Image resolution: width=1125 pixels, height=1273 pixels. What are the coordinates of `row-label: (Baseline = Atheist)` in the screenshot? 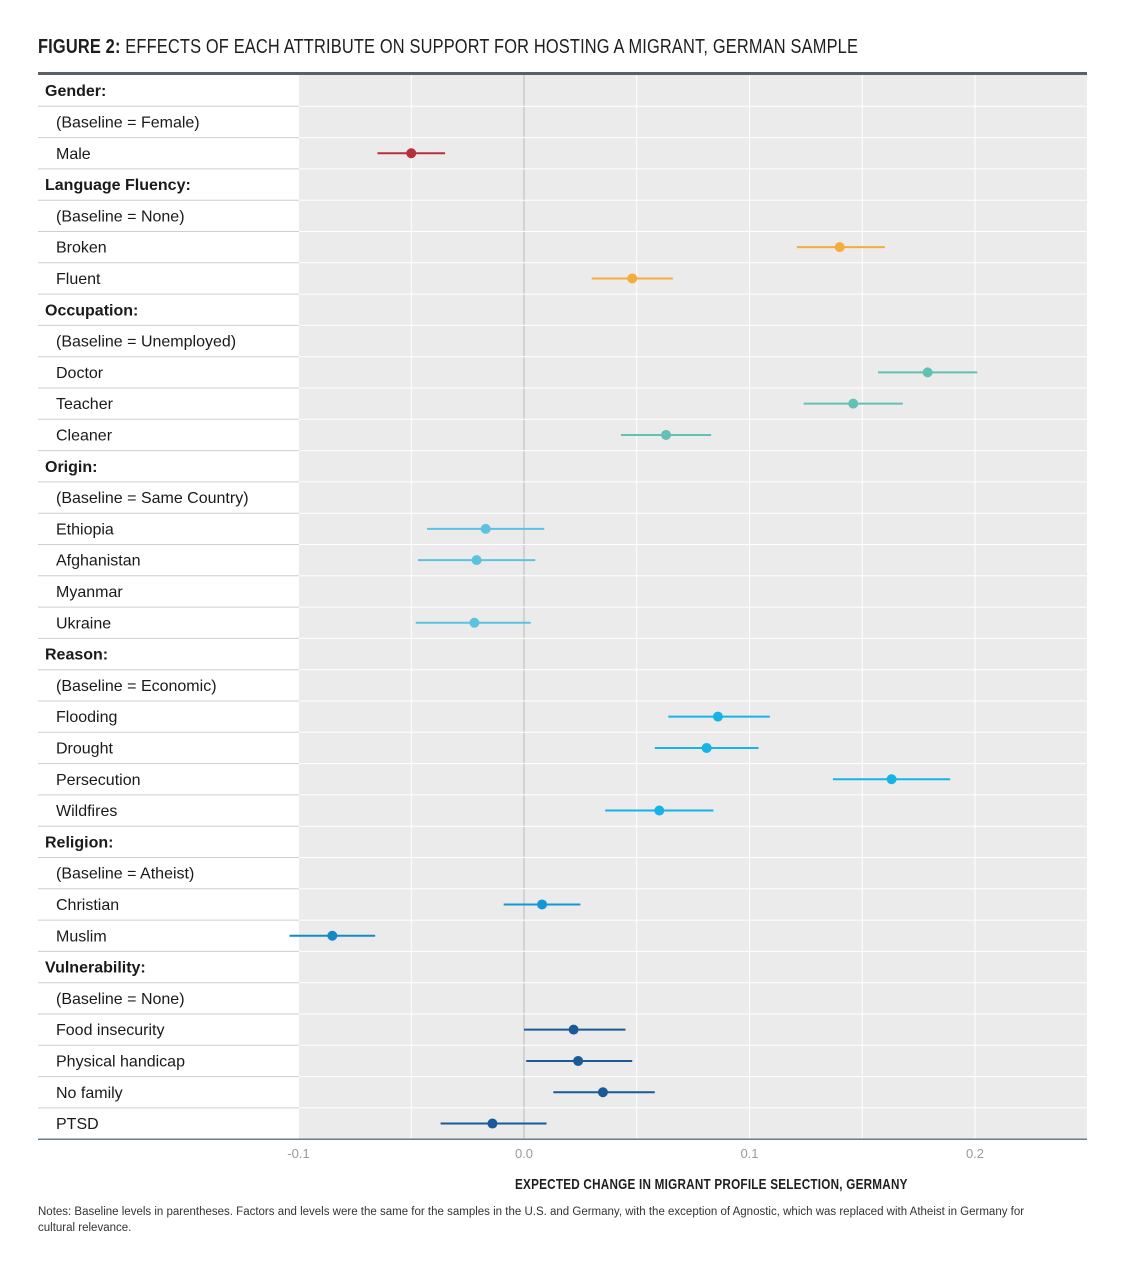 It's located at (125, 874).